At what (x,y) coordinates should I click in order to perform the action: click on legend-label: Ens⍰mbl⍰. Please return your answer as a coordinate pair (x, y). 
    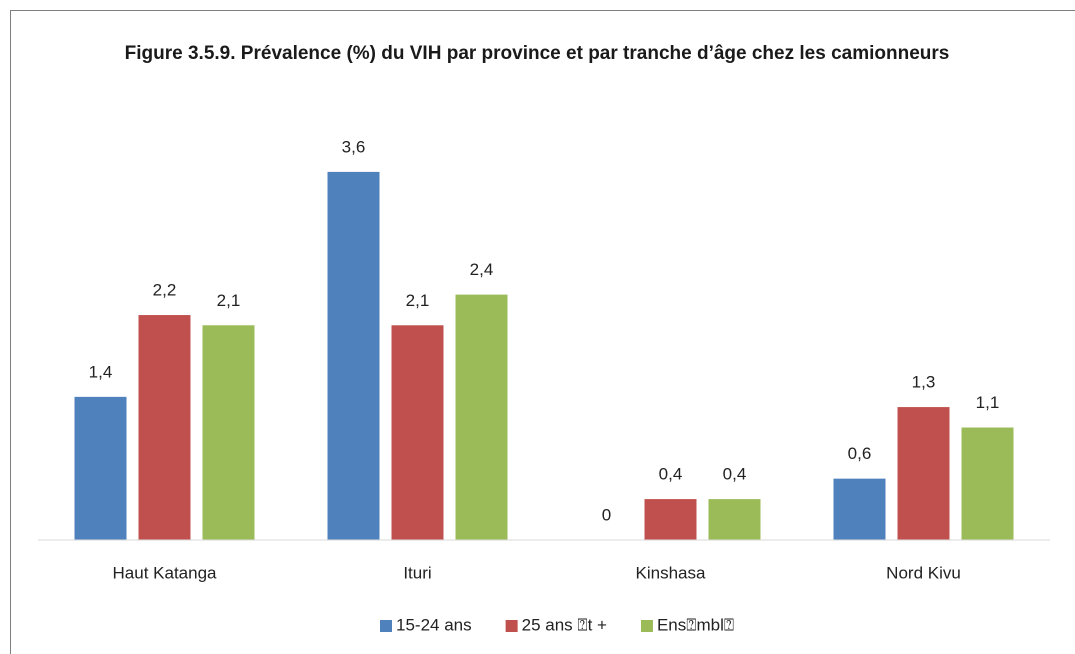
    Looking at the image, I should click on (695, 624).